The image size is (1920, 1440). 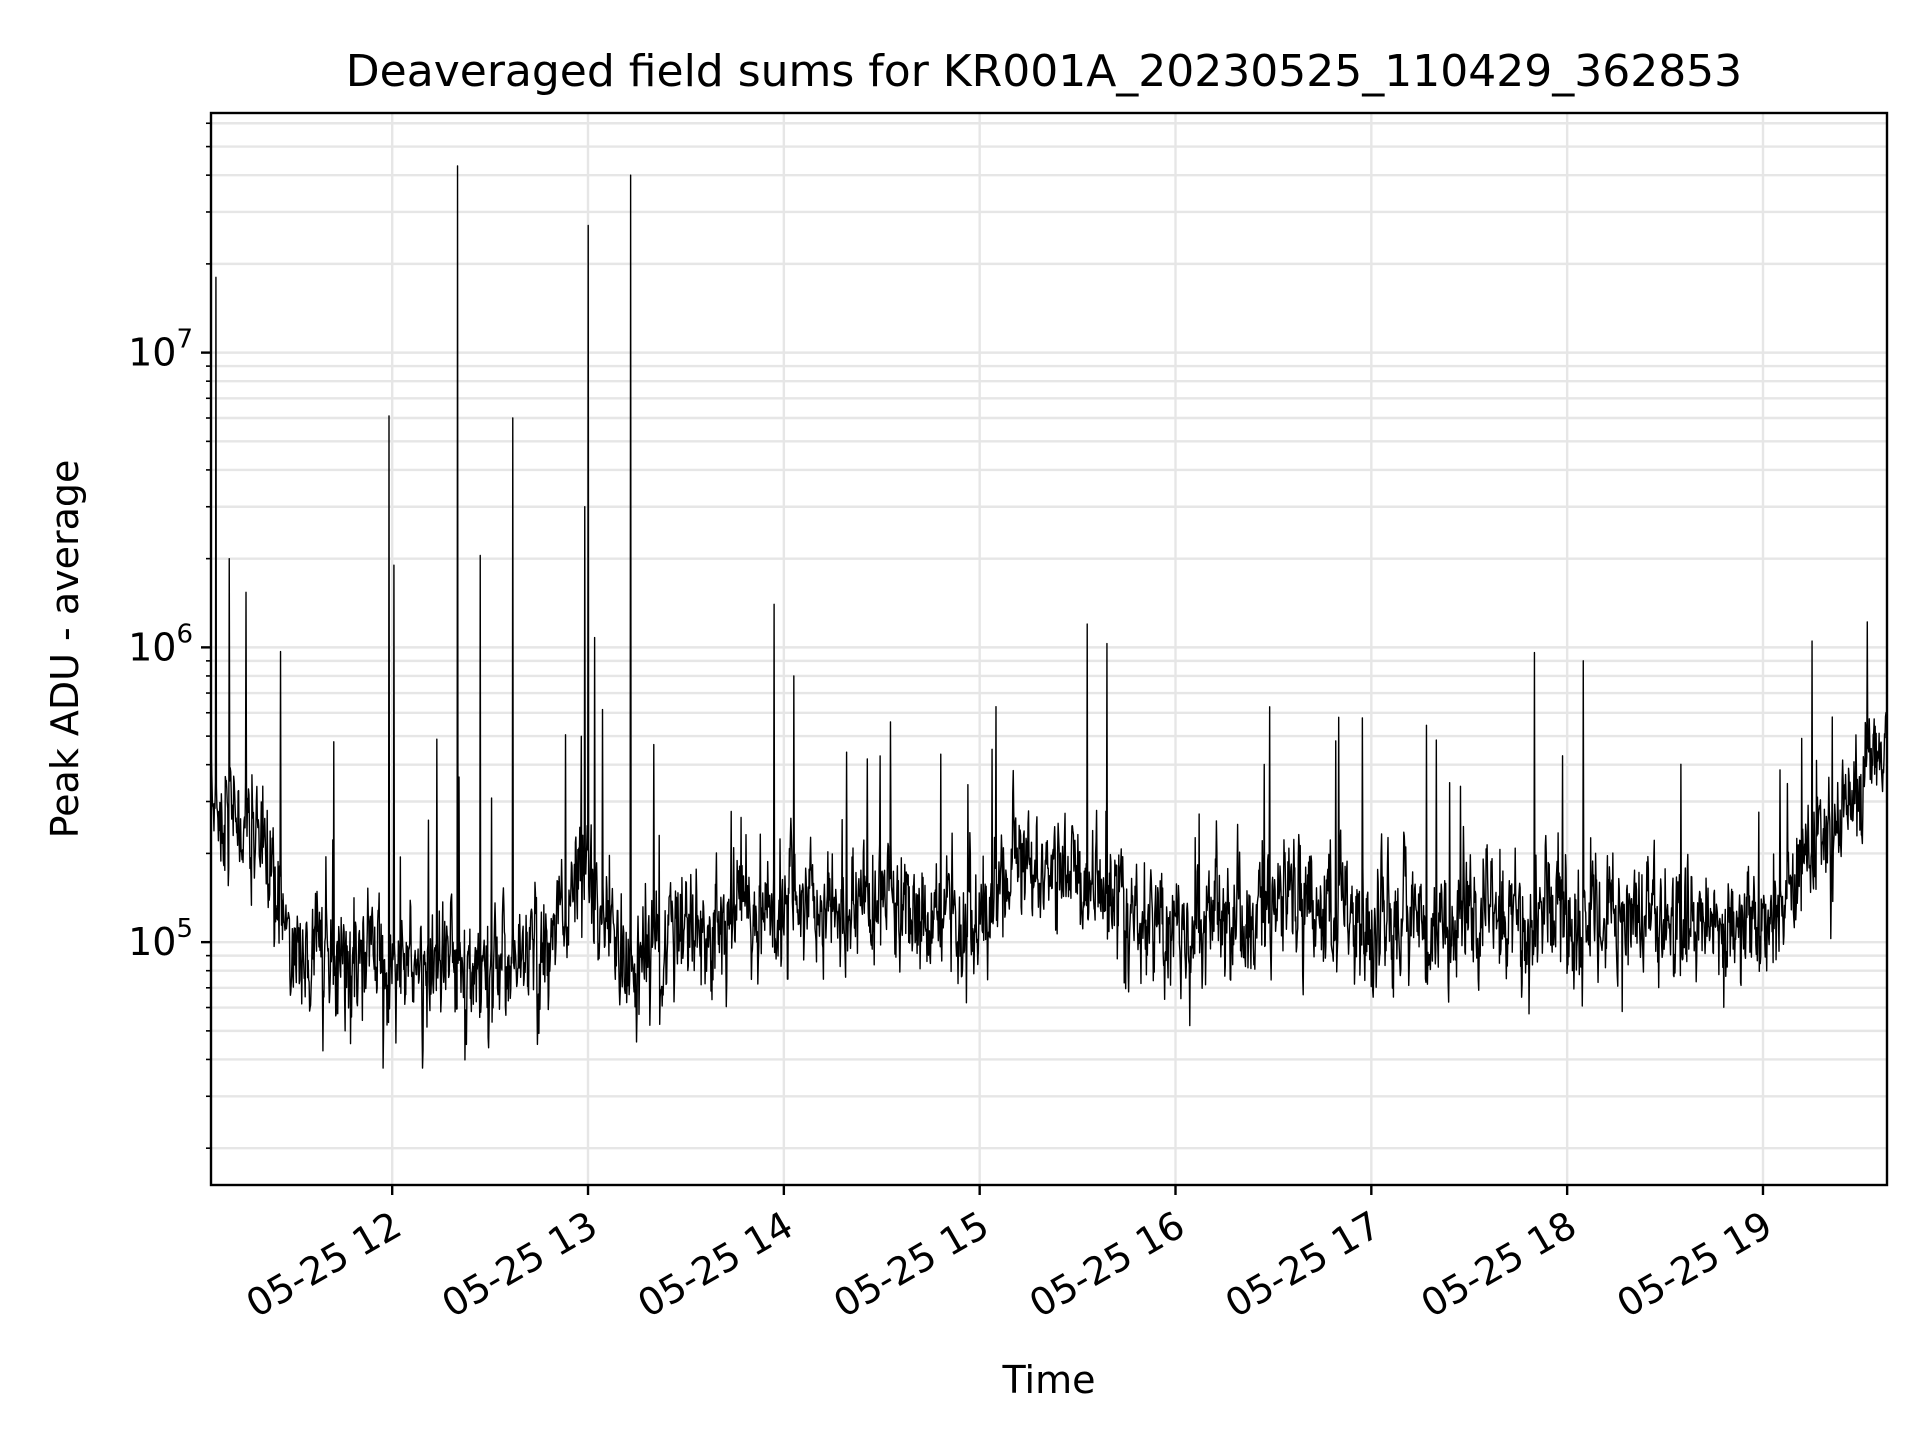 What do you see at coordinates (160, 350) in the screenshot?
I see `y-tick-label: 10⁷` at bounding box center [160, 350].